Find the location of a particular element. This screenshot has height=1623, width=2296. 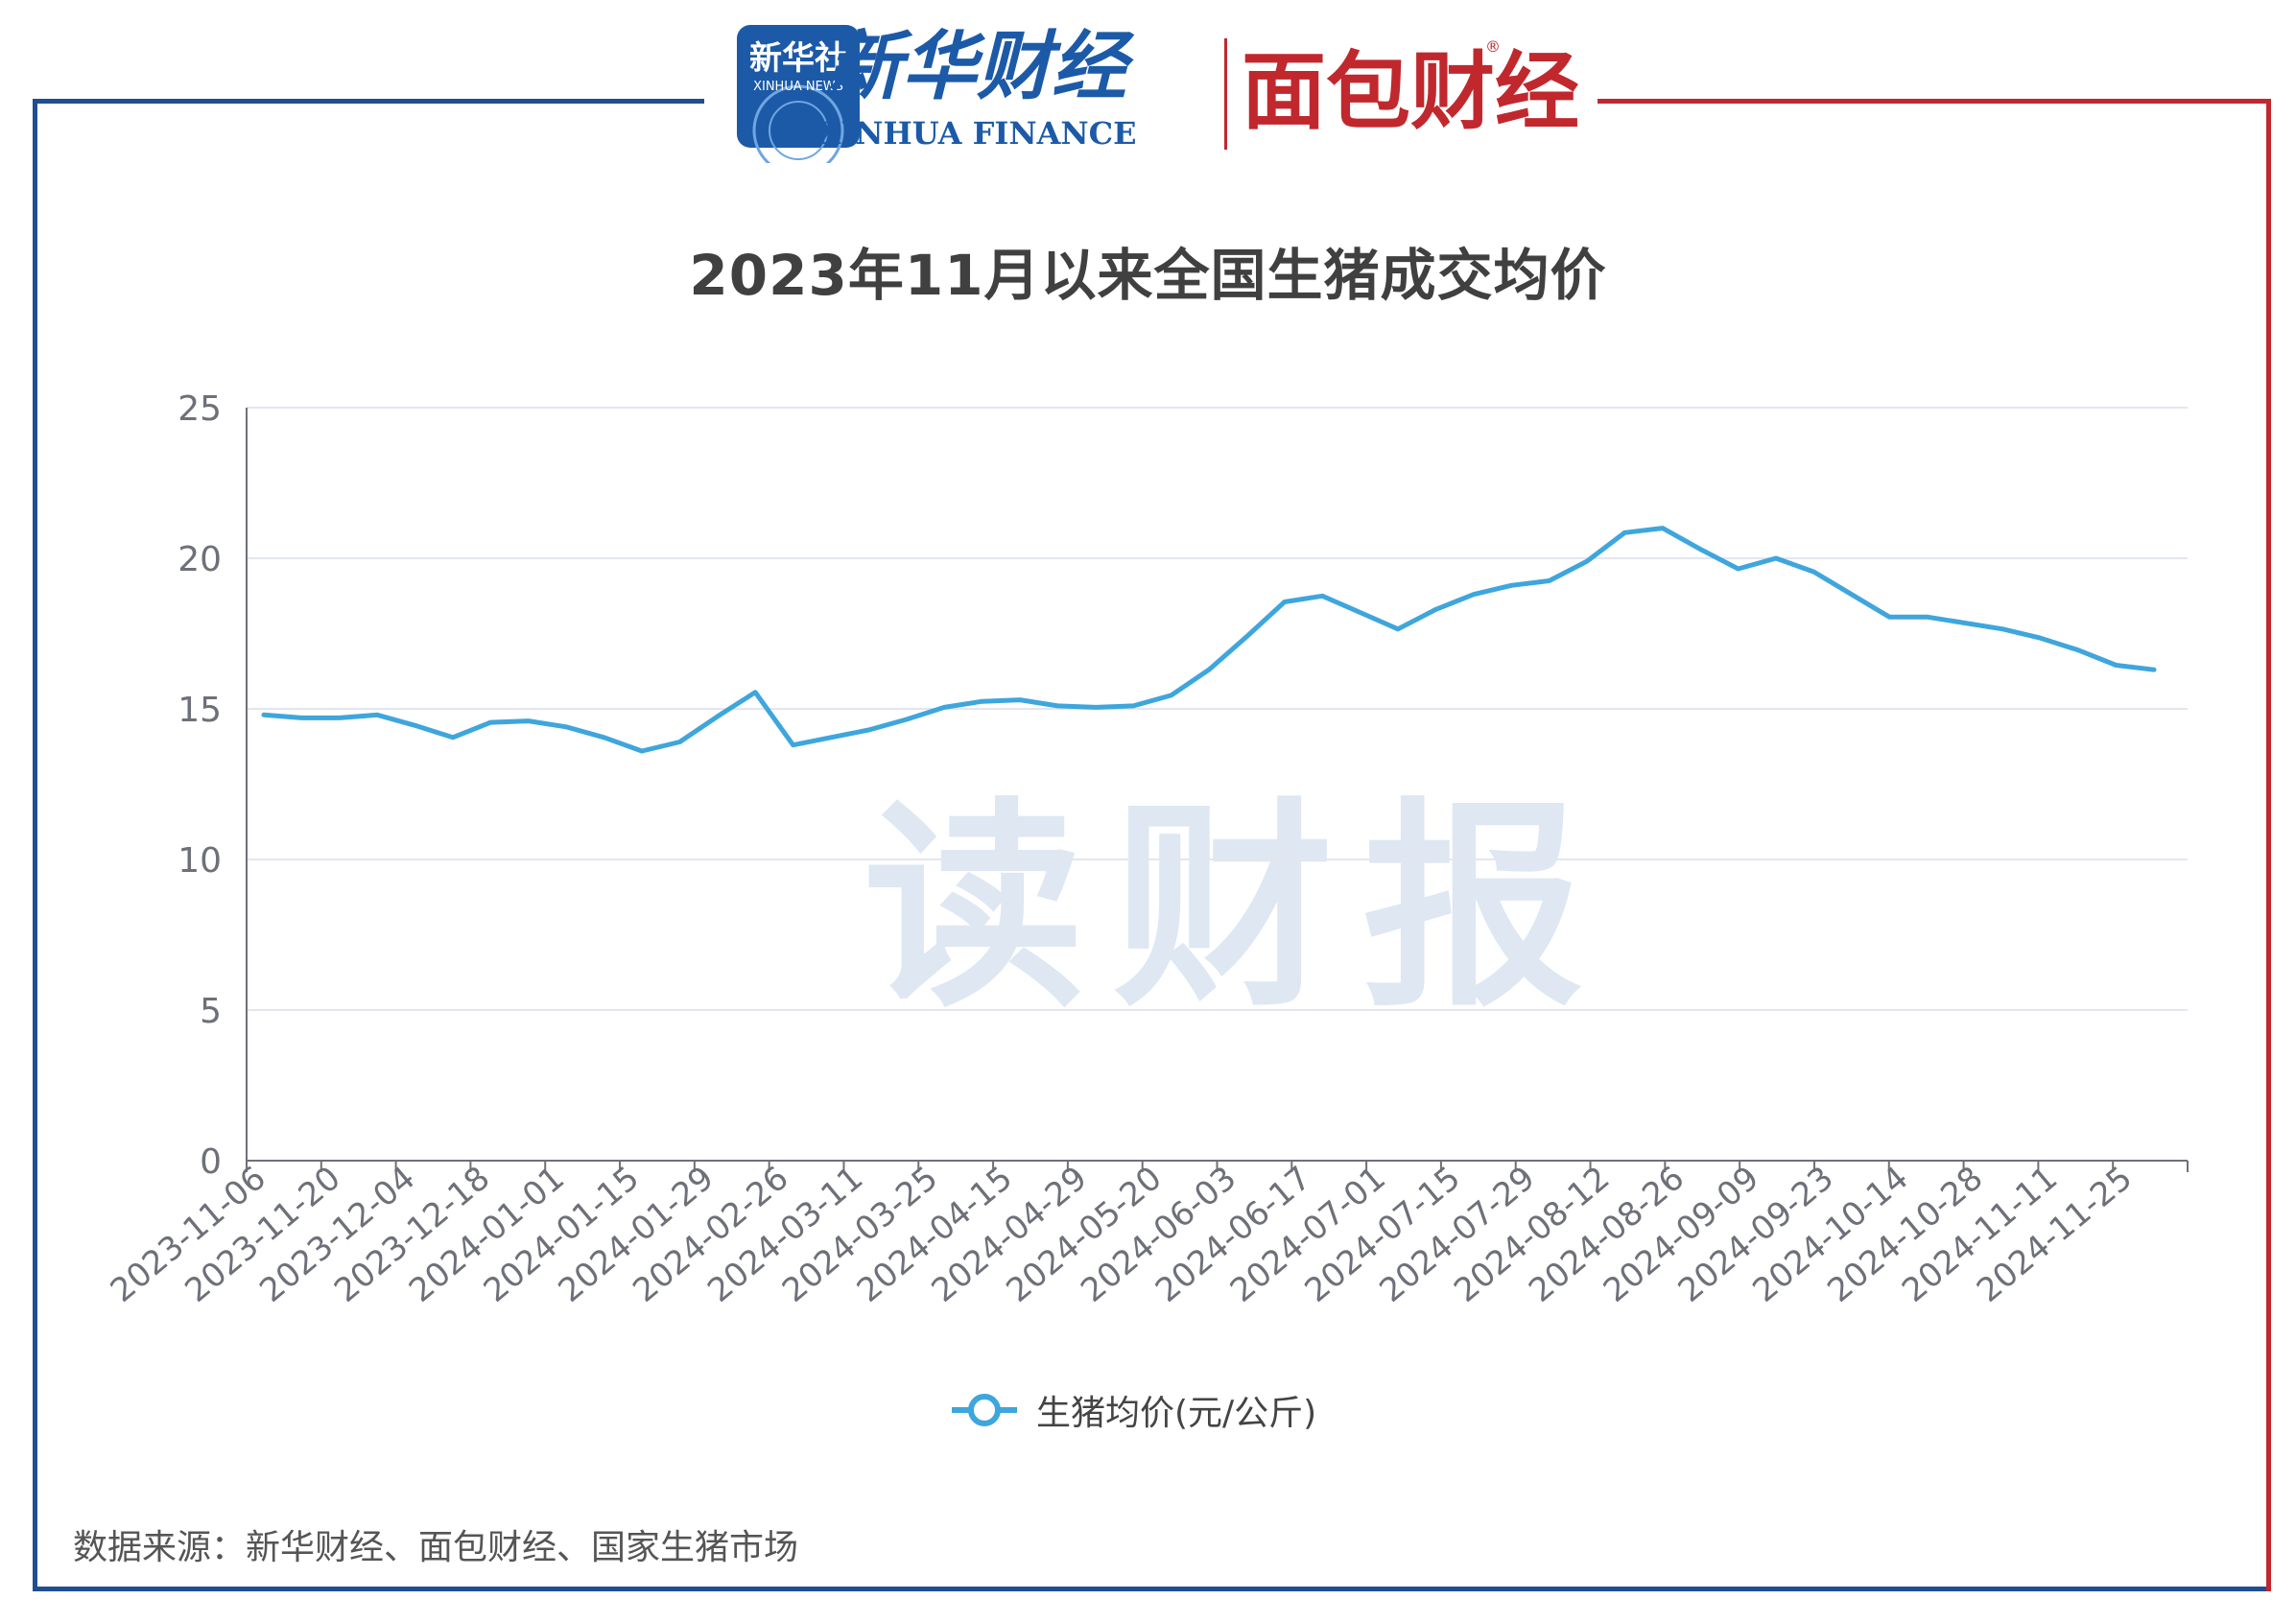

frame-bottom is located at coordinates (1152, 1589).